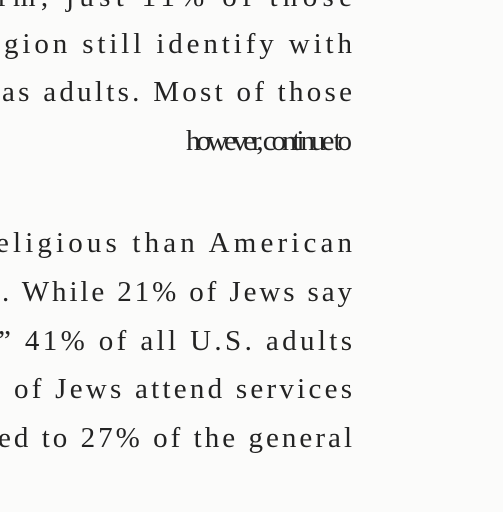 This screenshot has height=512, width=503. I want to click on text-line: gion still identify with, so click(178, 44).